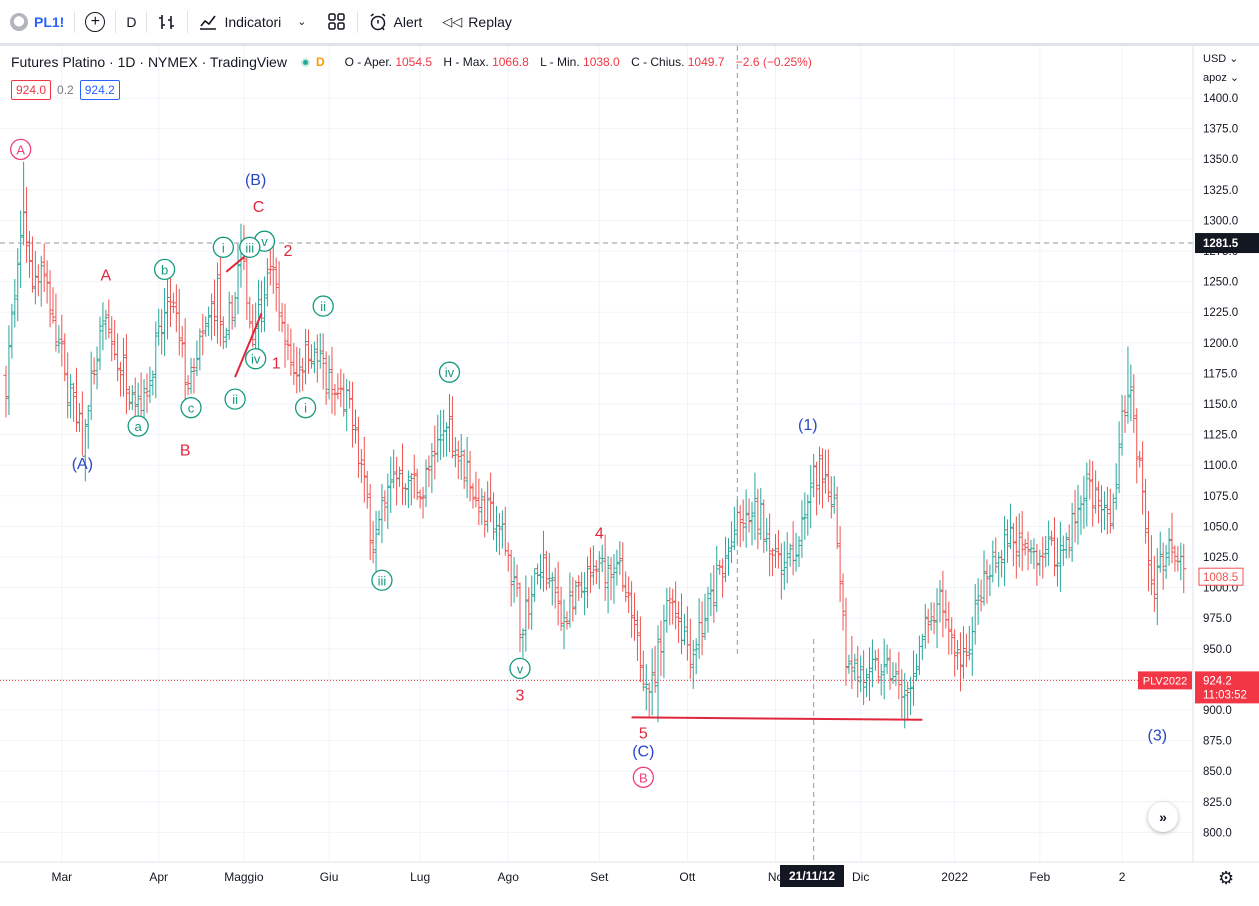  I want to click on price-scale-background, so click(1226, 476).